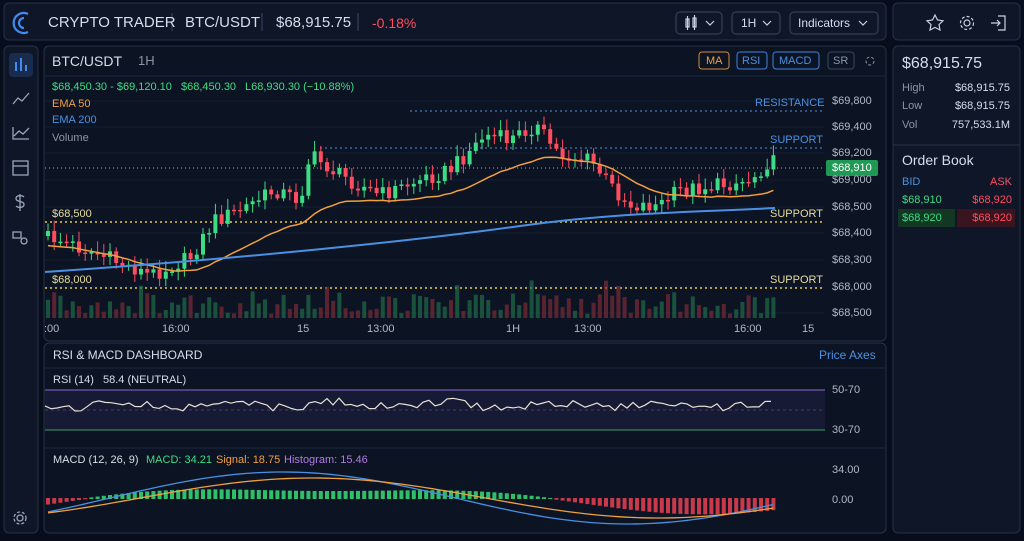 Image resolution: width=1024 pixels, height=541 pixels. I want to click on indicator-toggle: RSI, so click(751, 61).